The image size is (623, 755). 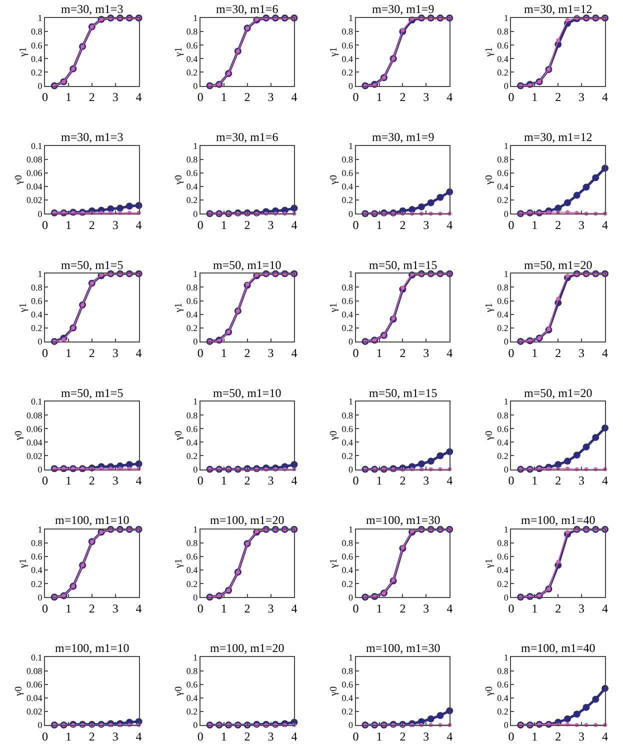 I want to click on chart-title: m=50, m1=15, so click(x=403, y=393).